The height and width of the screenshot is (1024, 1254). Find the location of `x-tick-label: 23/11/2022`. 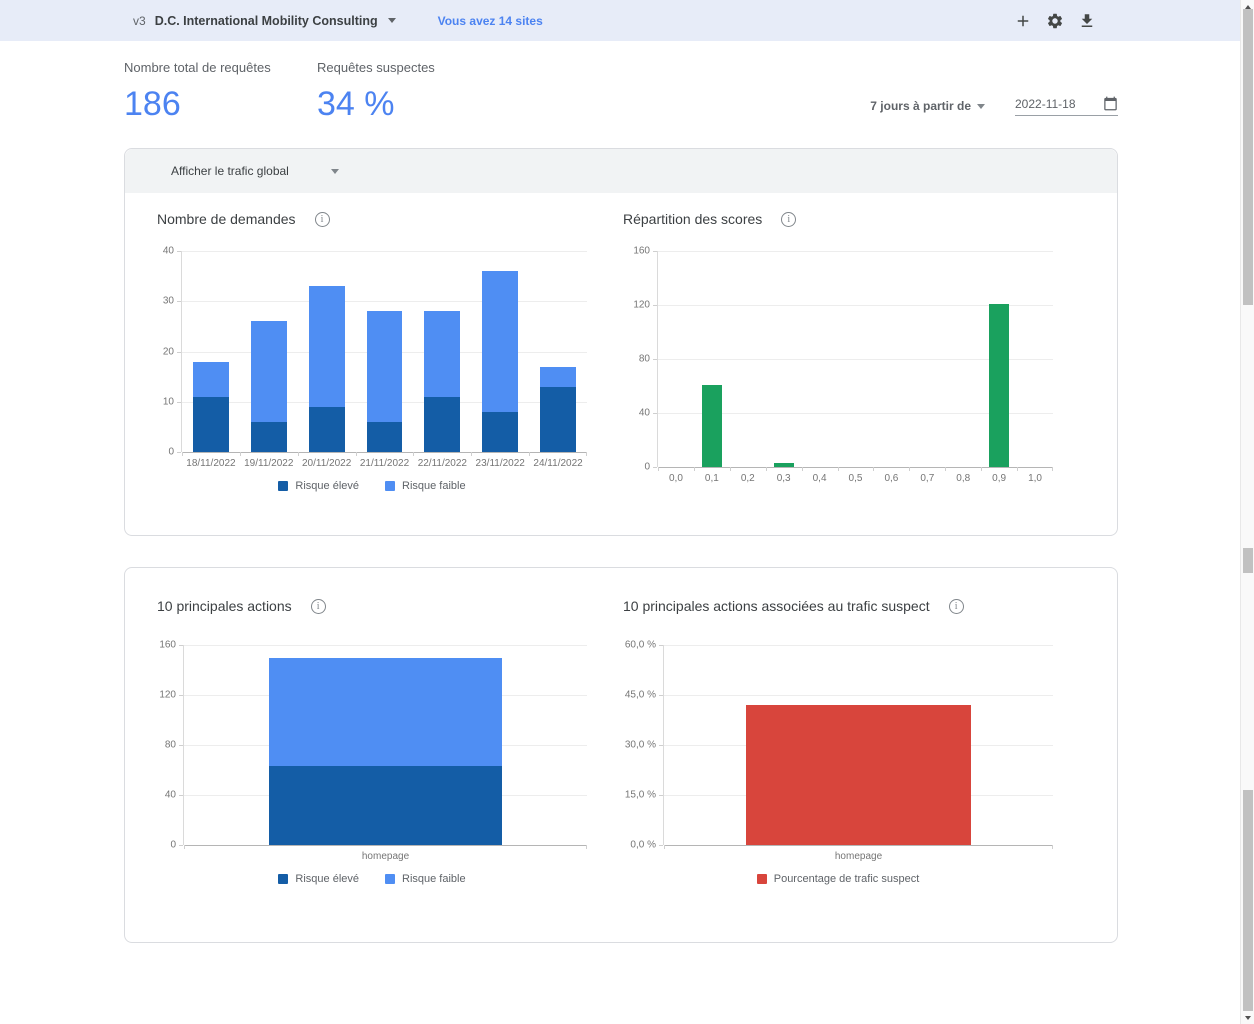

x-tick-label: 23/11/2022 is located at coordinates (500, 463).